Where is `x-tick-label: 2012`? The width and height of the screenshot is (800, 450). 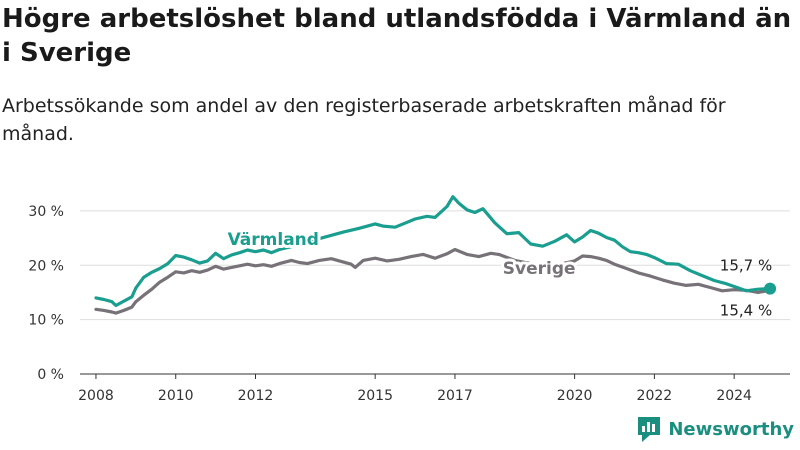 x-tick-label: 2012 is located at coordinates (256, 396).